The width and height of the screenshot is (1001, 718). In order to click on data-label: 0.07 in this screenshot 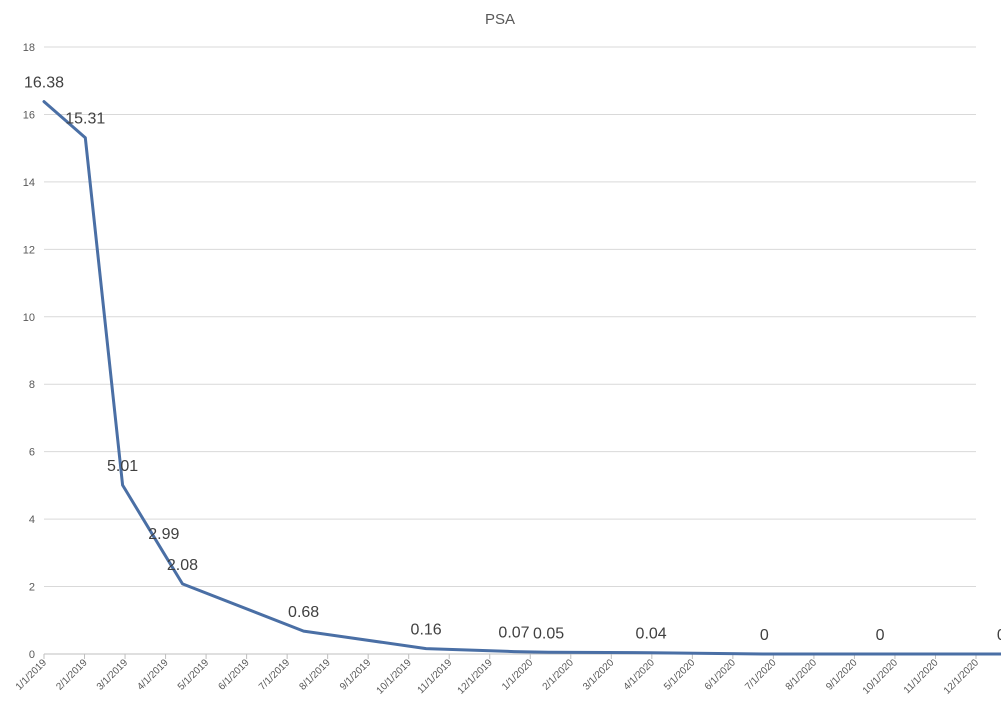, I will do `click(513, 633)`.